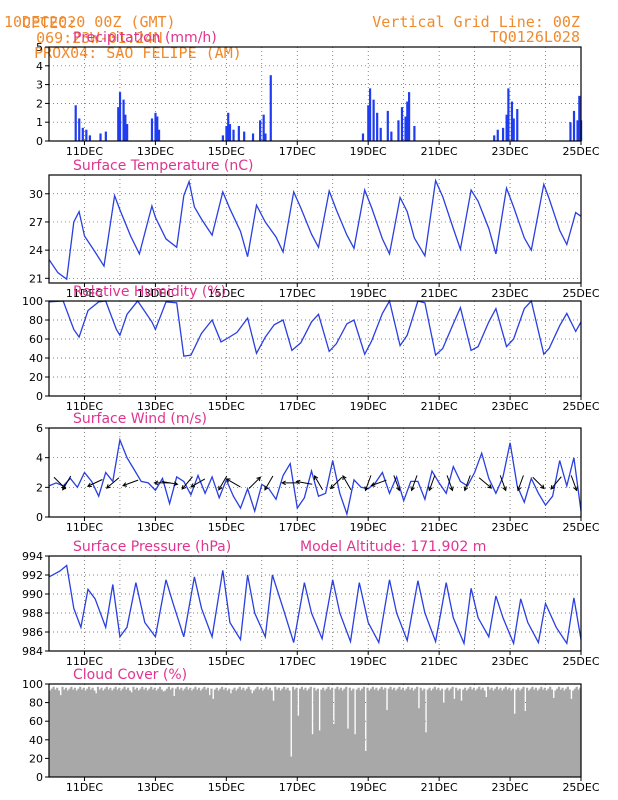  I want to click on y-tick-label: 4, so click(39, 458).